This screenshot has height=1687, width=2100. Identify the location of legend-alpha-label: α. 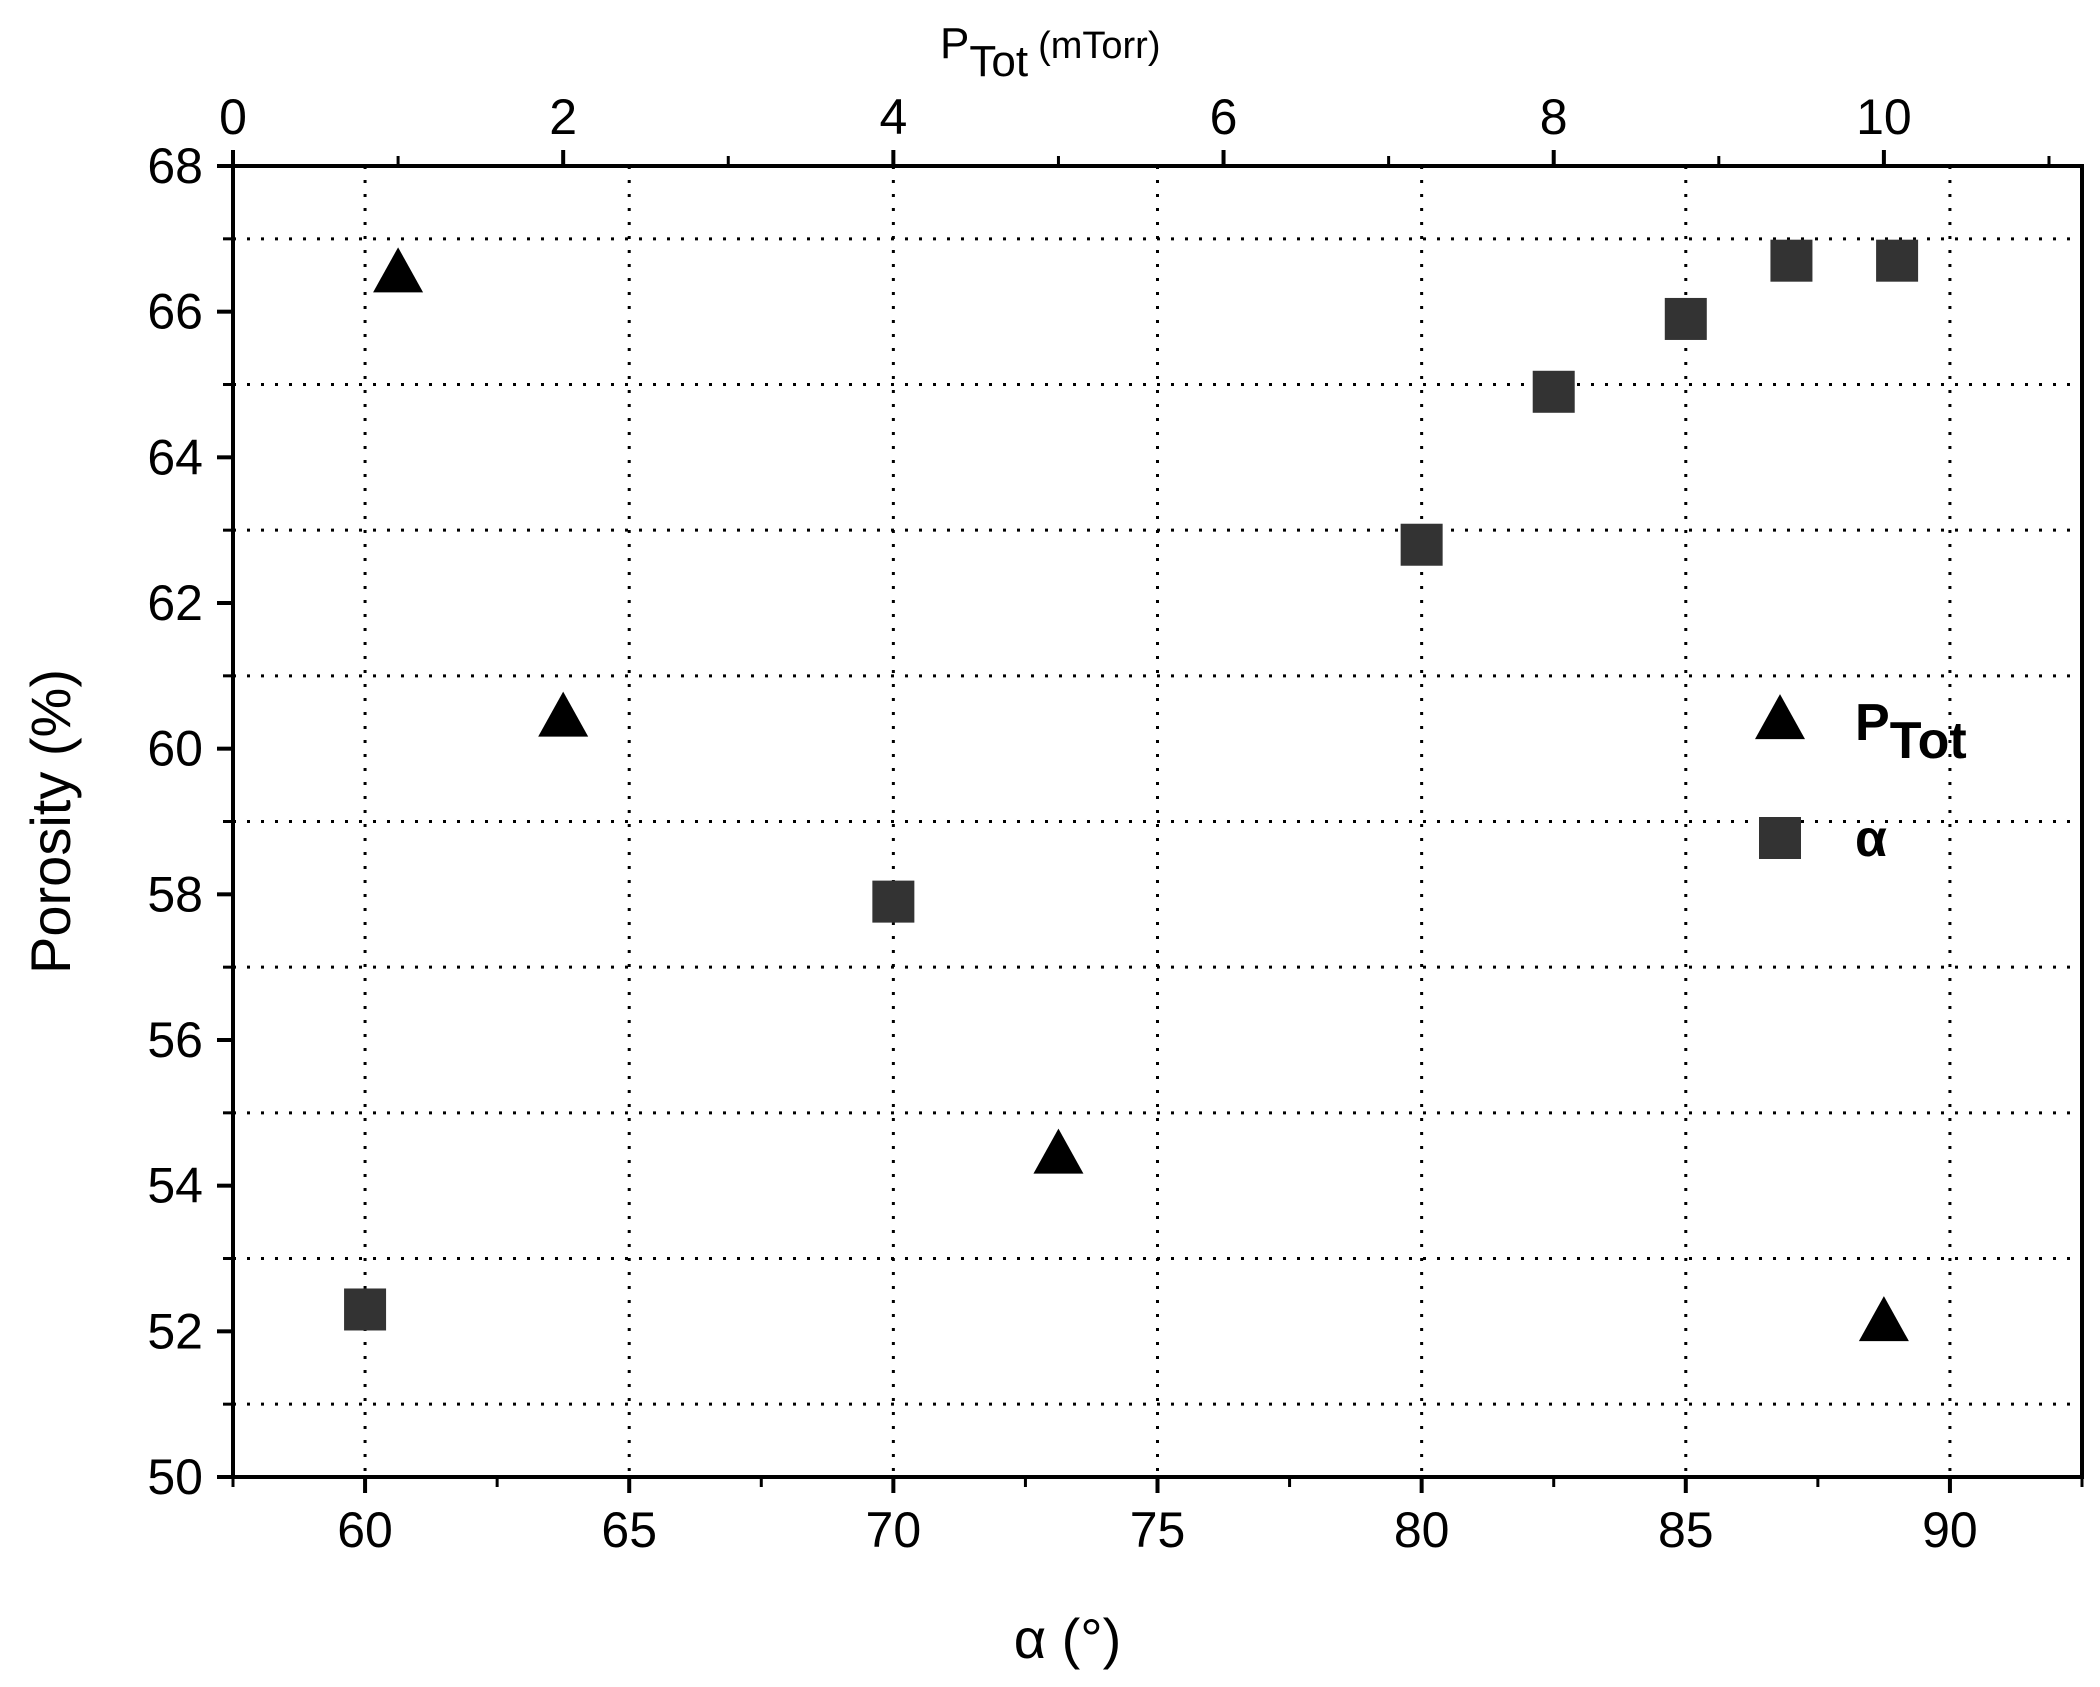
(1871, 839).